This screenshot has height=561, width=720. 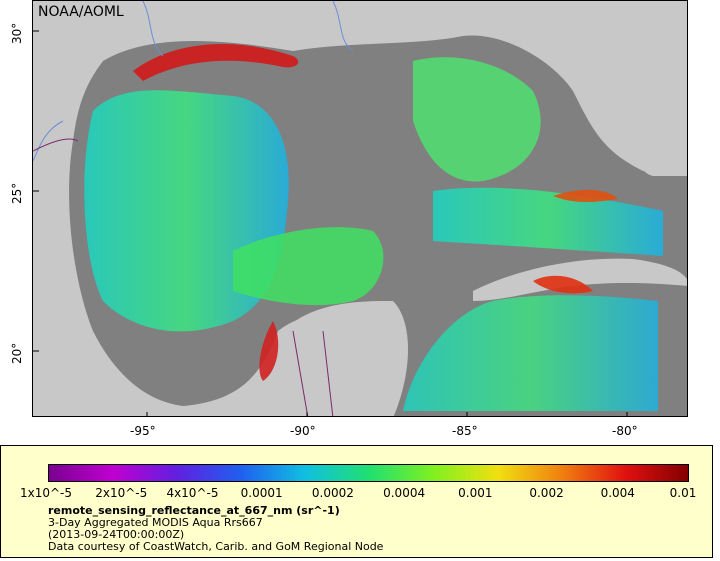 I want to click on colorbar-tick-label: 1x10^-5, so click(x=46, y=493).